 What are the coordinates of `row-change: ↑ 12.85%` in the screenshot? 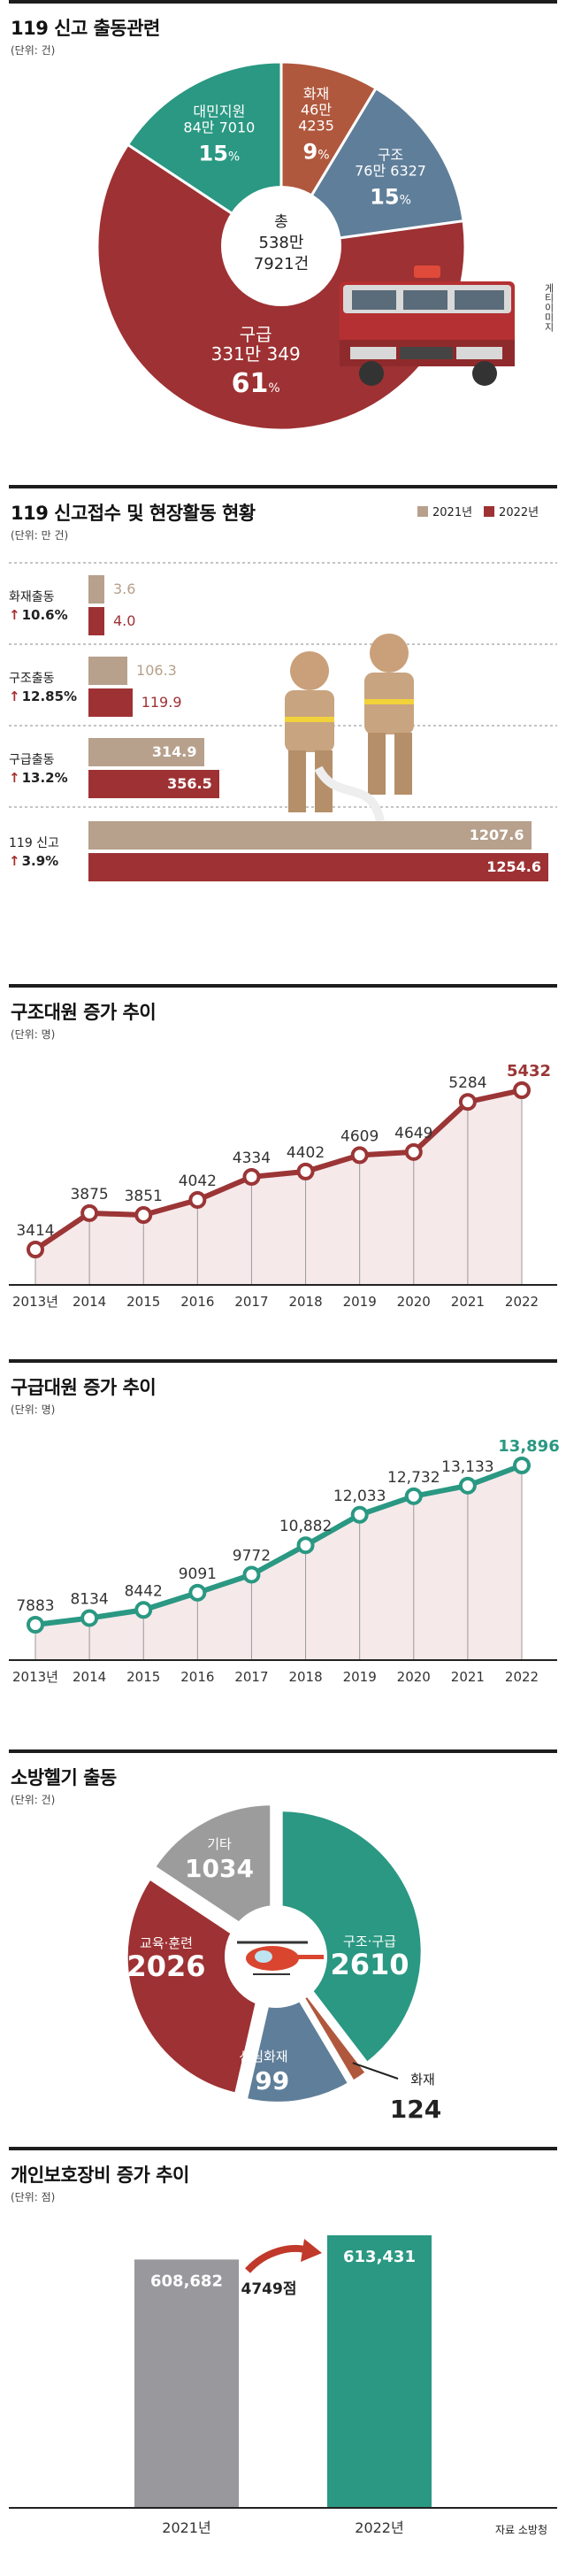 It's located at (43, 696).